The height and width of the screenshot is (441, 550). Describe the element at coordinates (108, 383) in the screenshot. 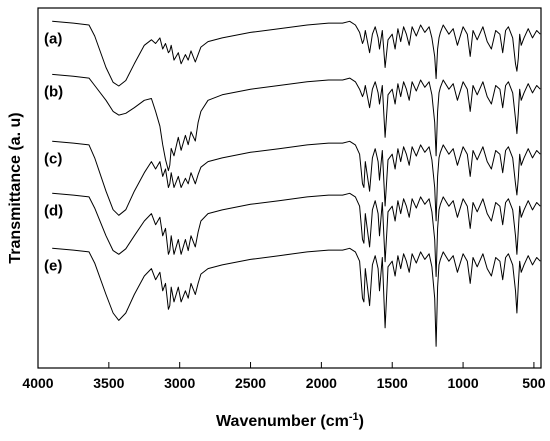

I see `x-tick-label: 3500` at that location.